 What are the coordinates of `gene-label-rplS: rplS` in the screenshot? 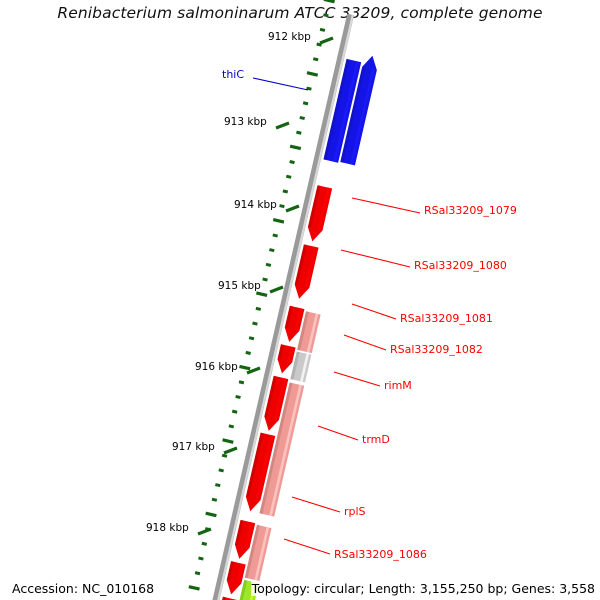 It's located at (355, 511).